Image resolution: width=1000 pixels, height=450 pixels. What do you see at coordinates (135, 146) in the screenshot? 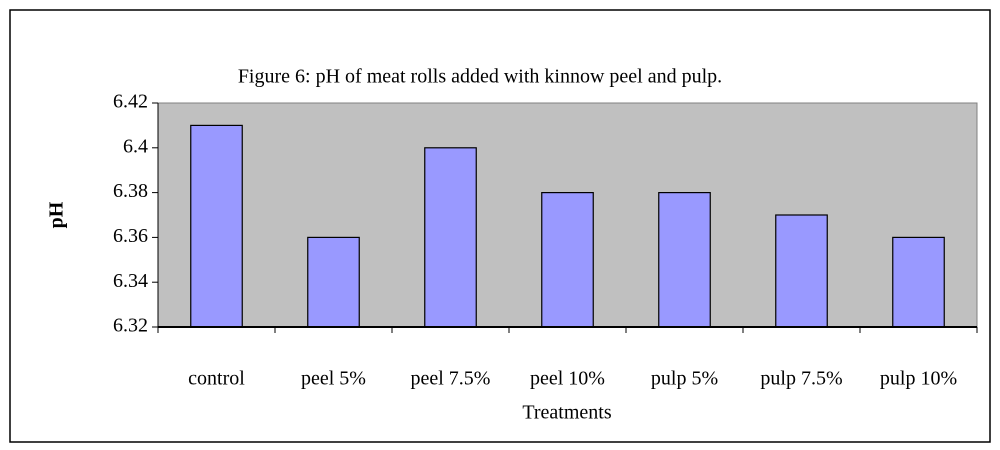
I see `y-tick-label: 6.4` at bounding box center [135, 146].